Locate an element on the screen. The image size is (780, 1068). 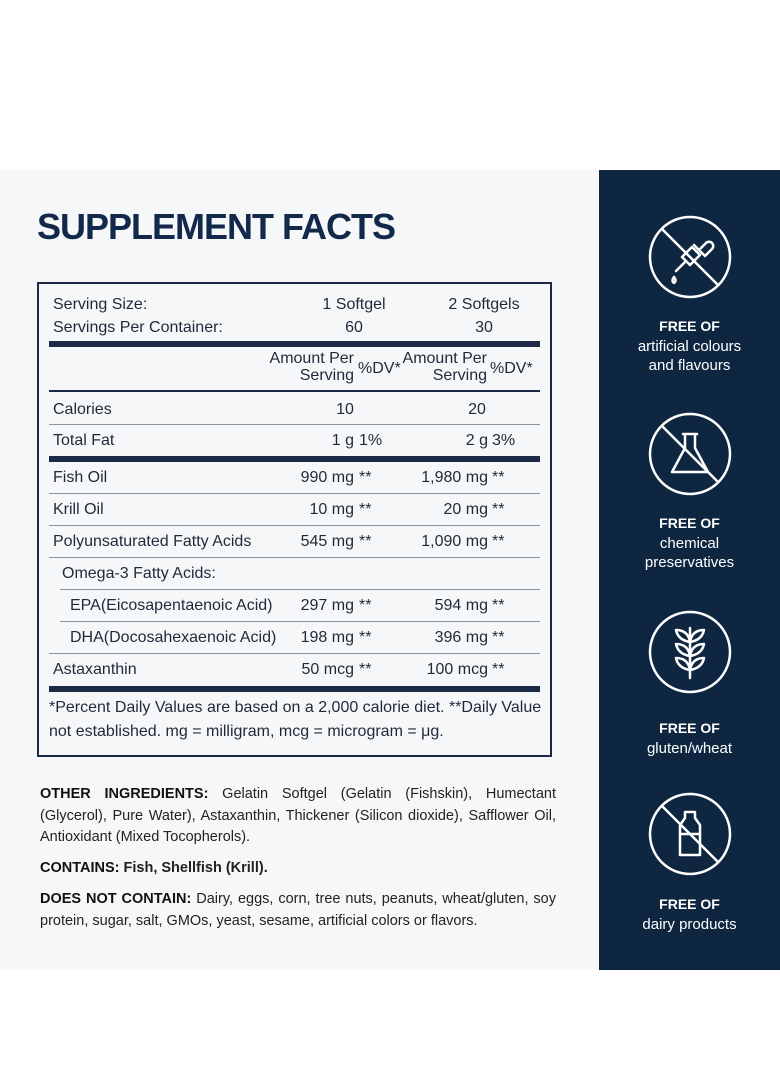
amount: 198 mg is located at coordinates (327, 637).